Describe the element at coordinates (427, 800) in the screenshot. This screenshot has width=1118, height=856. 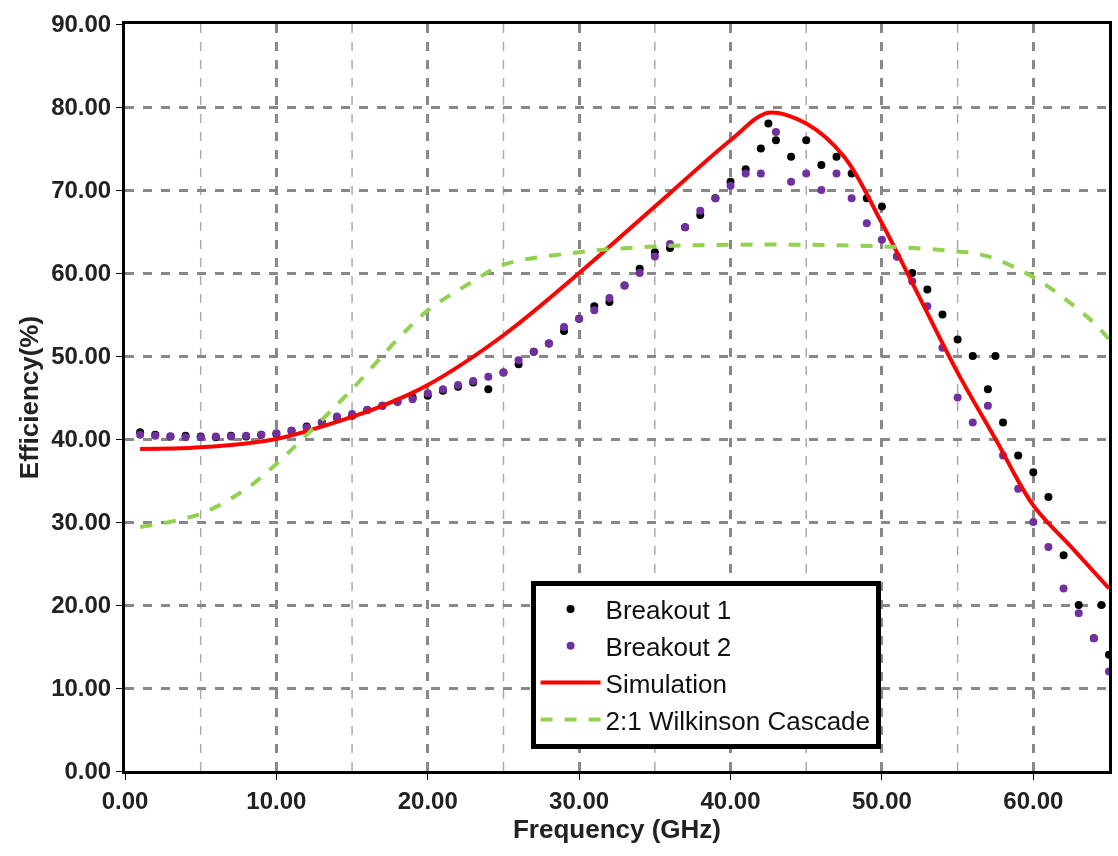
I see `x-tick-label: 20.00` at that location.